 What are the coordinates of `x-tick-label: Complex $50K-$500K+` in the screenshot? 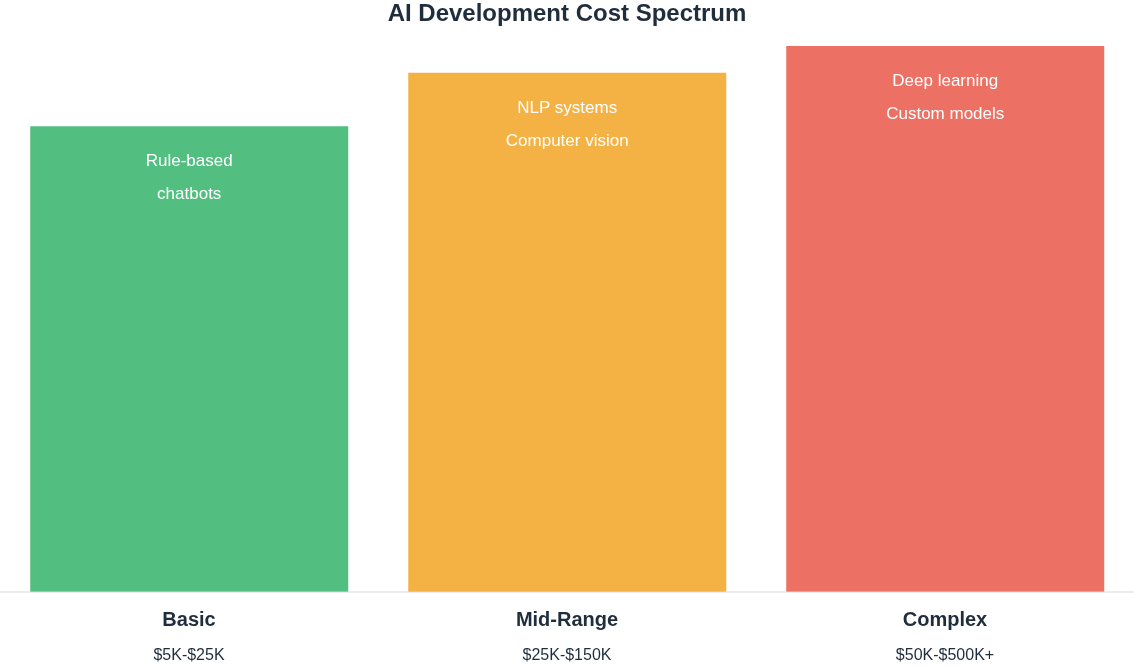 It's located at (945, 635).